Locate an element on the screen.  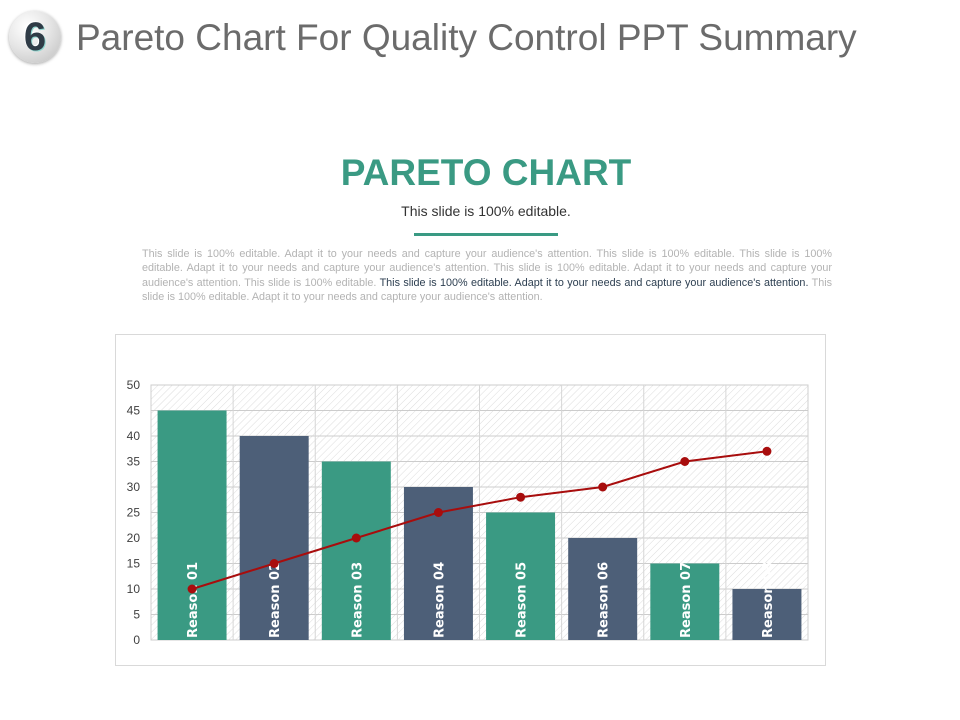
x-tick-label: Reason 04 is located at coordinates (439, 600).